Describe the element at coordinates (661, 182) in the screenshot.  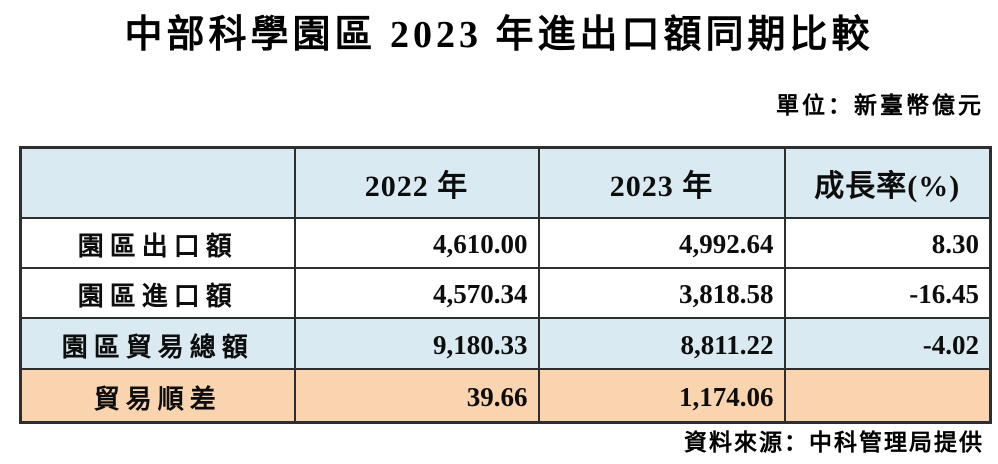
I see `header-cell-2023: 2023 年` at that location.